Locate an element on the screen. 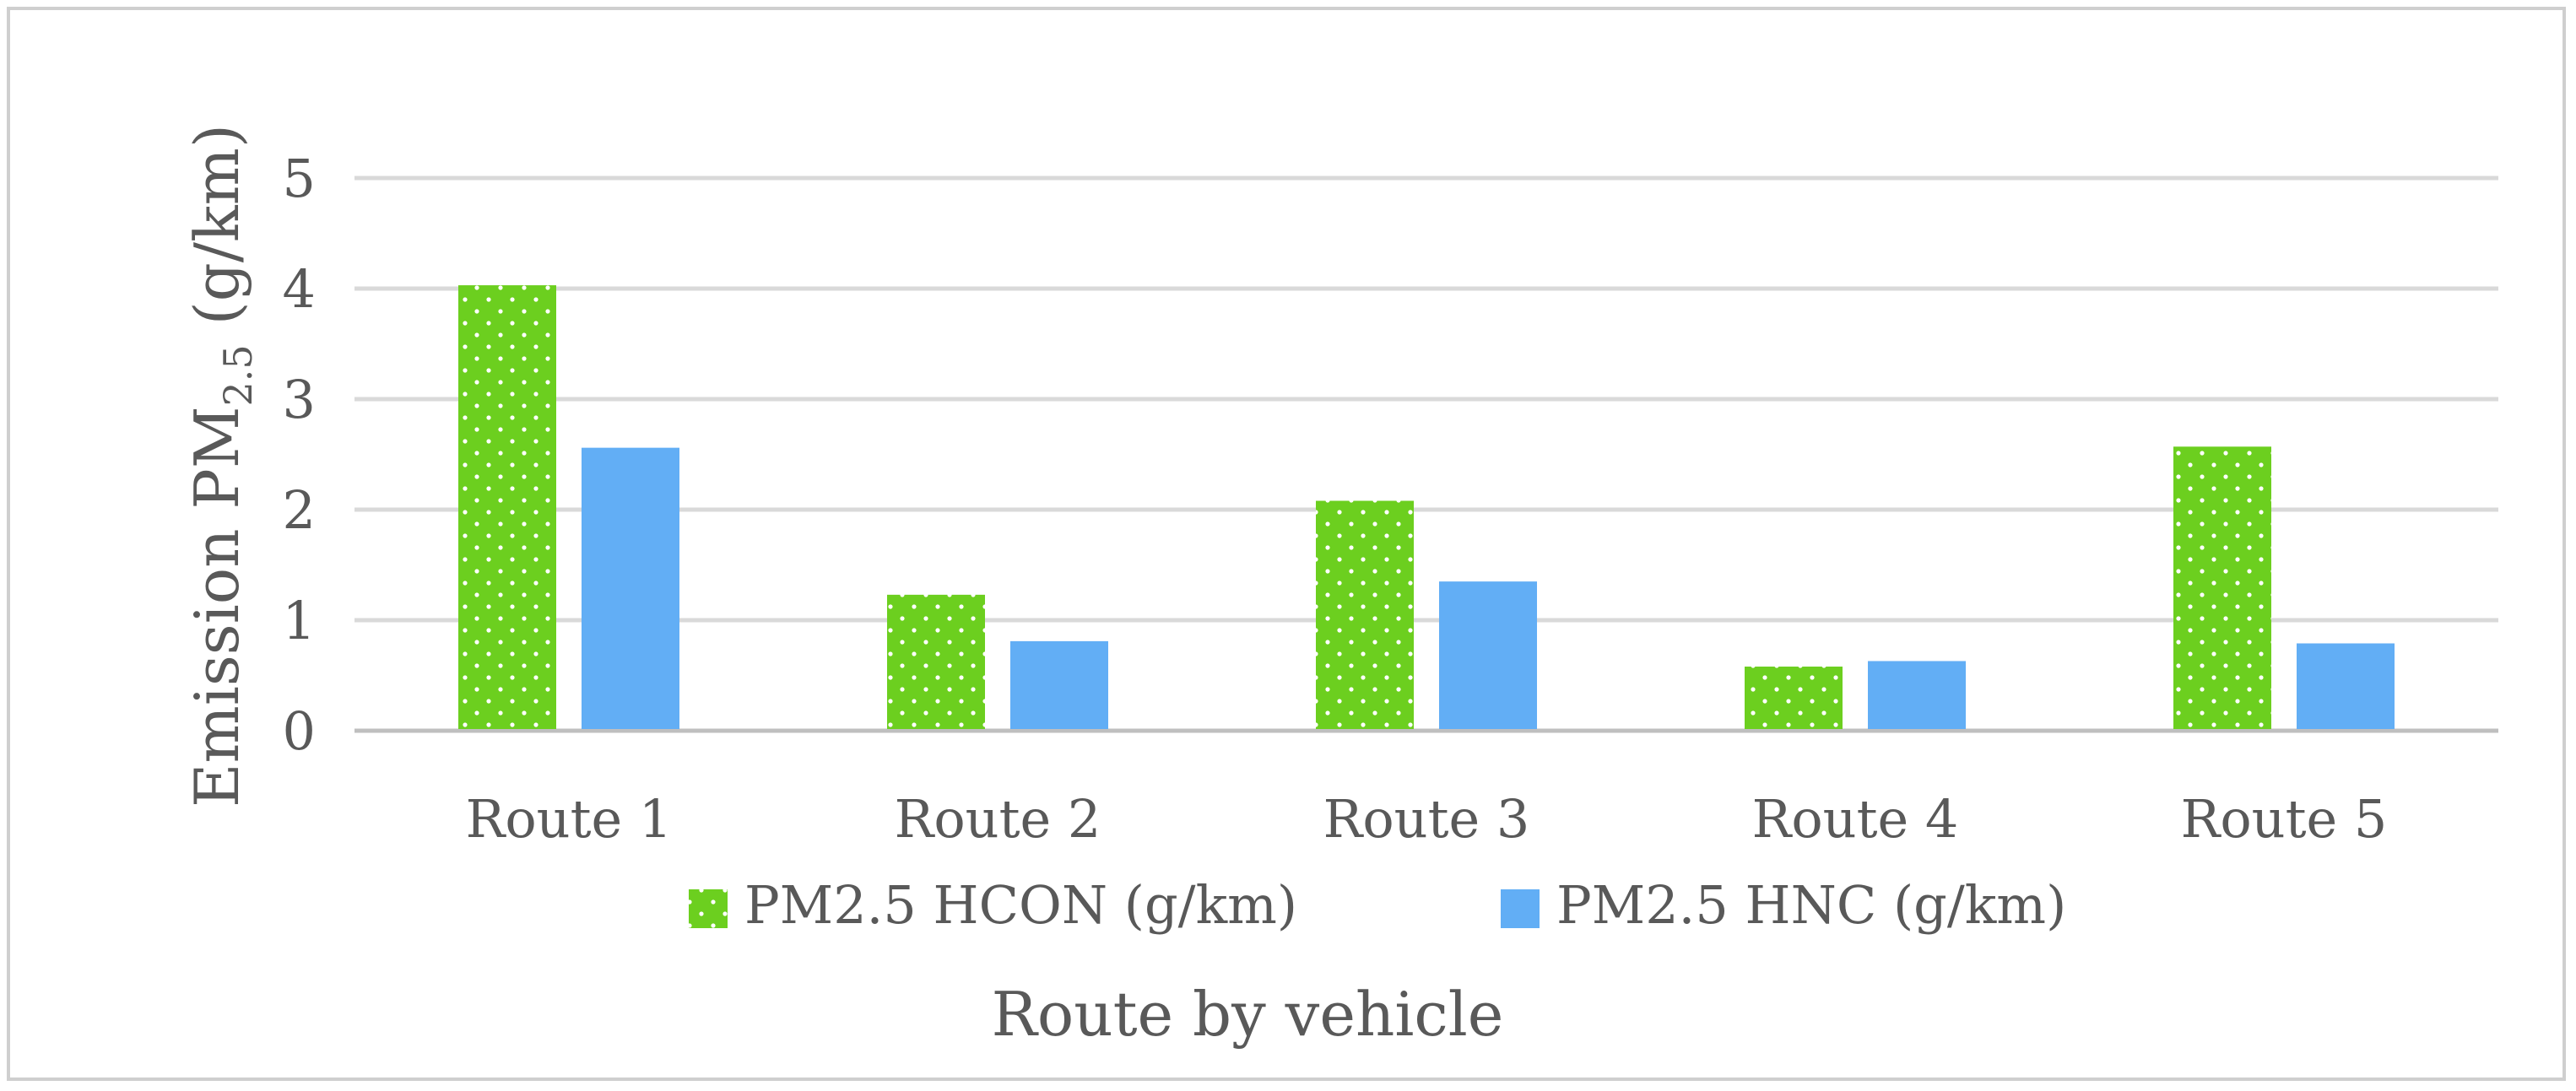  y-axis-title-unit: (g/km) is located at coordinates (216, 234).